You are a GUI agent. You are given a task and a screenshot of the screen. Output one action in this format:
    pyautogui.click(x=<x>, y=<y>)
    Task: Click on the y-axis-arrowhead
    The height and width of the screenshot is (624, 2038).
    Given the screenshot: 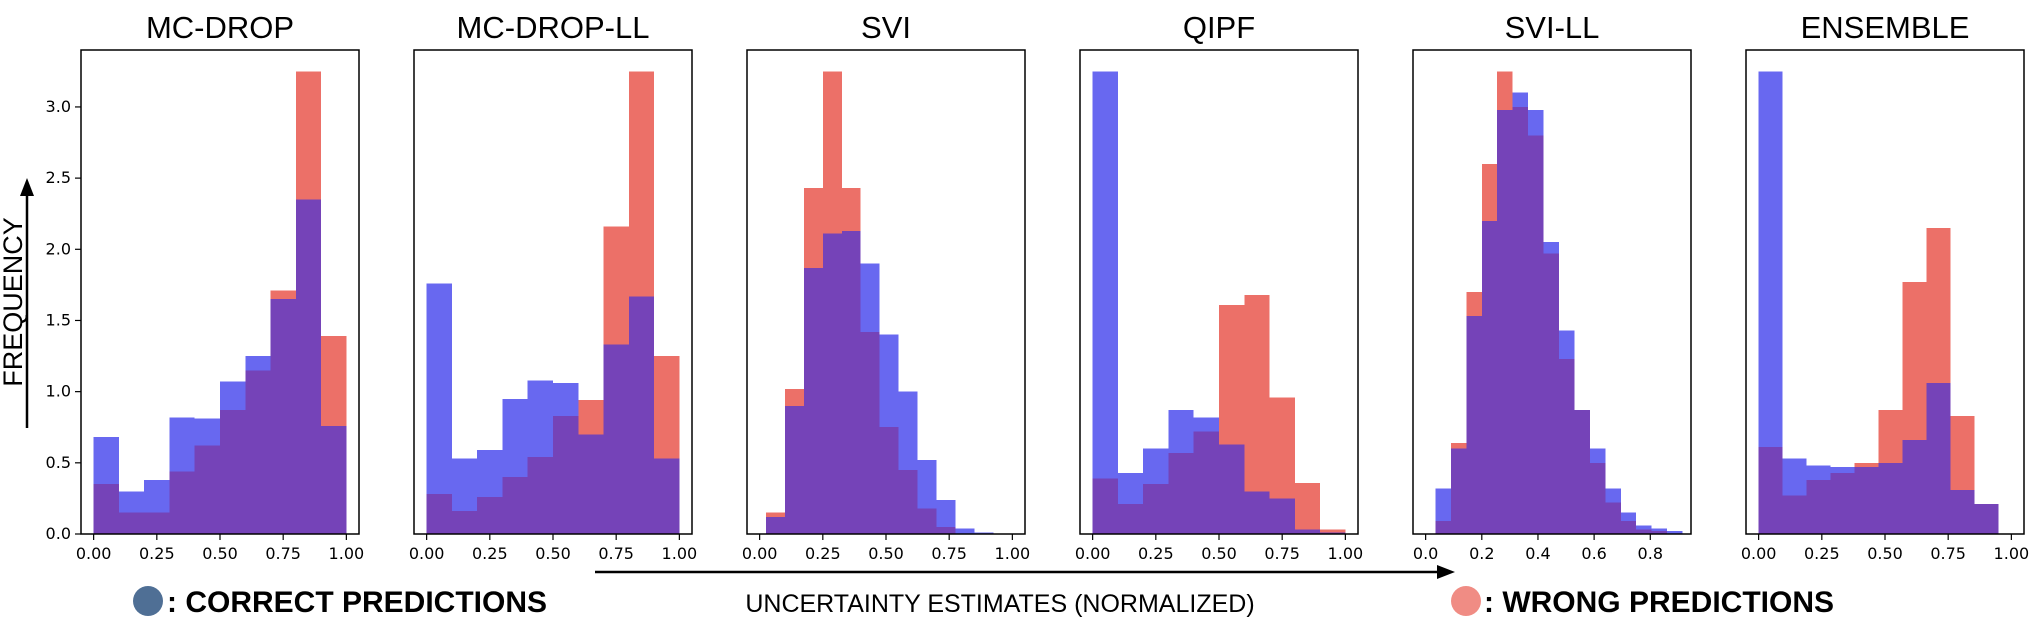 What is the action you would take?
    pyautogui.click(x=27, y=187)
    